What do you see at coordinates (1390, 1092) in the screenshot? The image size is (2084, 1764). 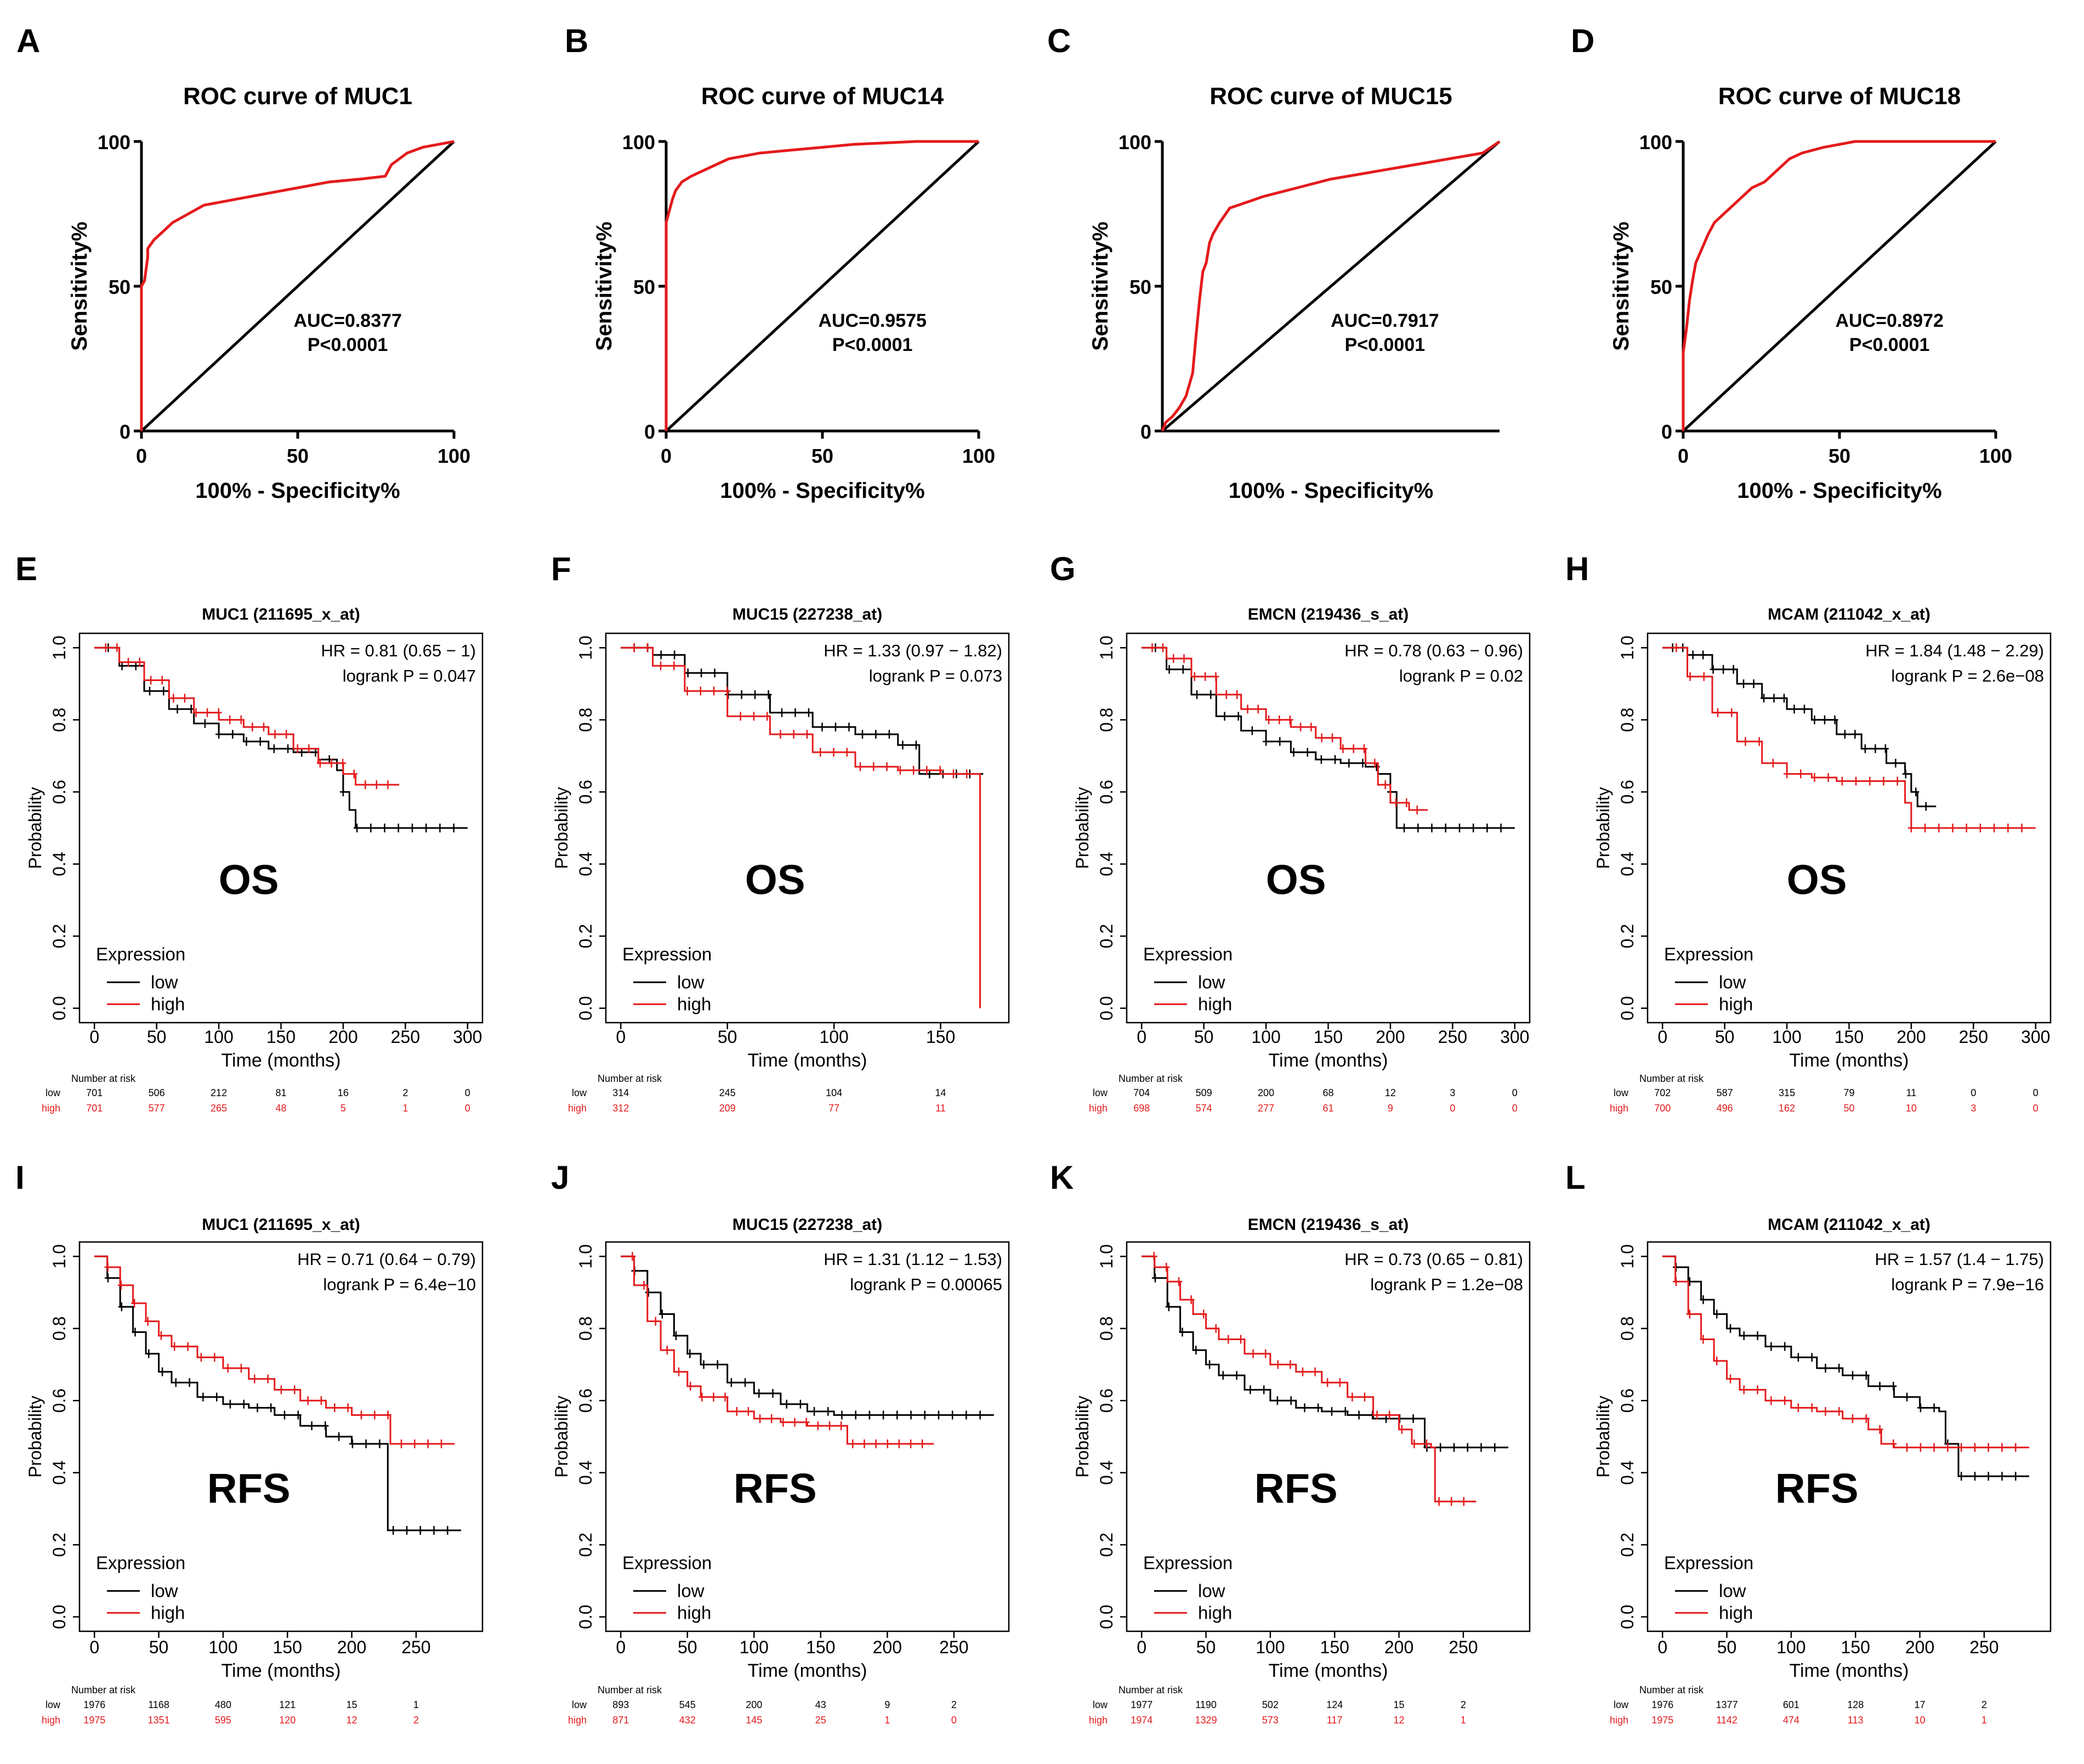 I see `risk-count-low: 12` at bounding box center [1390, 1092].